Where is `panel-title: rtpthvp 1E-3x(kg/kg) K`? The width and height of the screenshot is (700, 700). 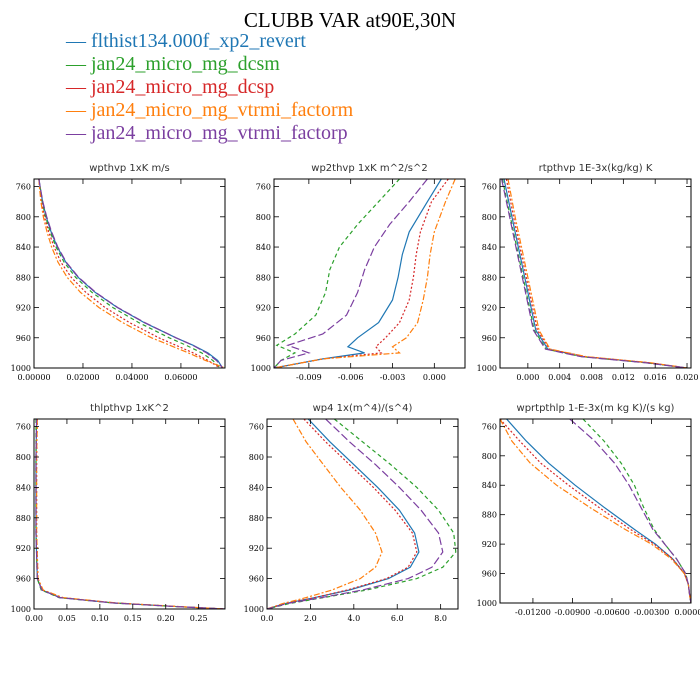 panel-title: rtpthvp 1E-3x(kg/kg) K is located at coordinates (596, 168).